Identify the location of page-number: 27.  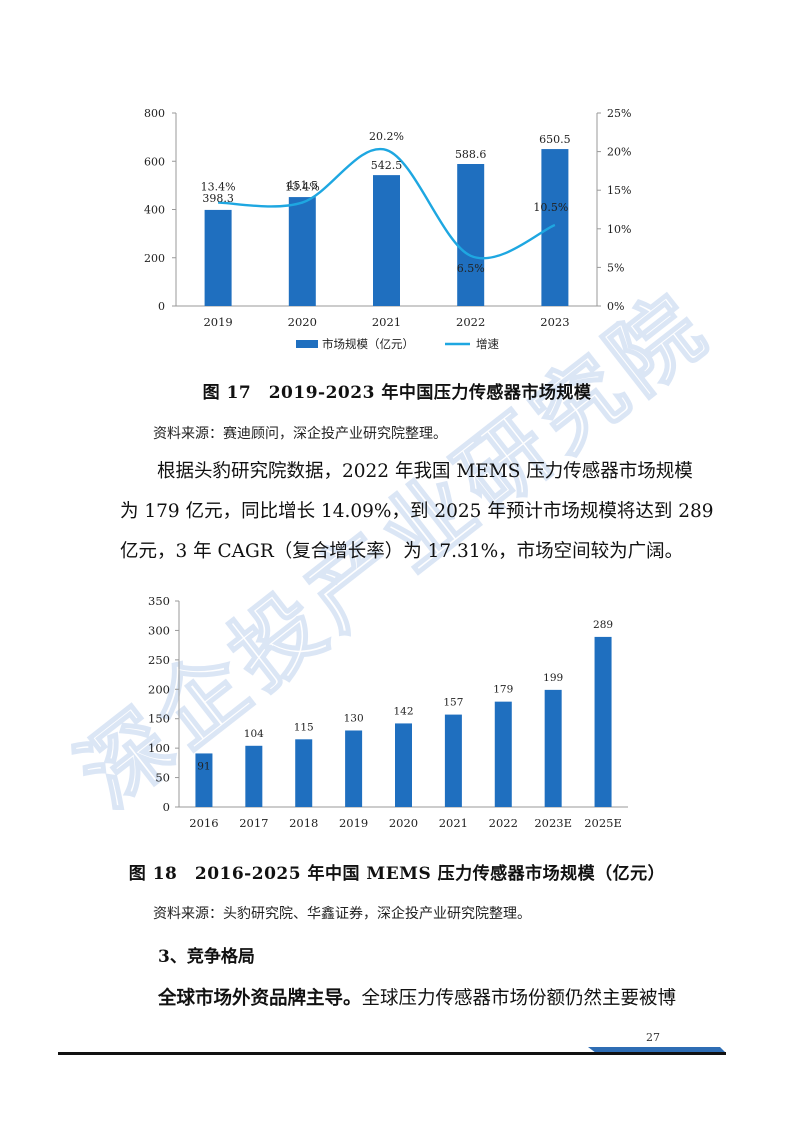
(653, 1037).